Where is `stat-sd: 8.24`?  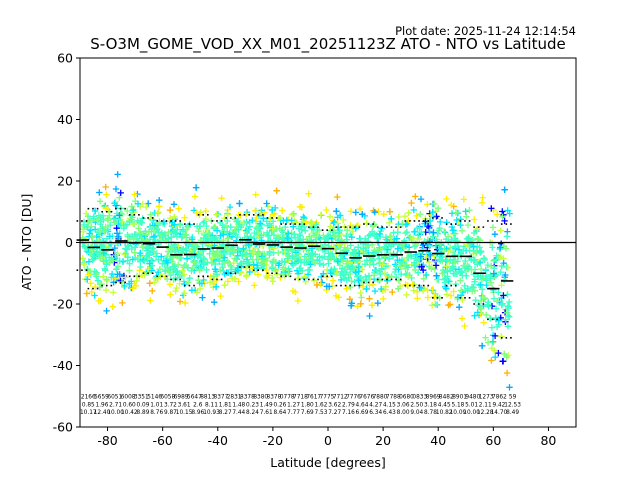 stat-sd: 8.24 is located at coordinates (252, 413).